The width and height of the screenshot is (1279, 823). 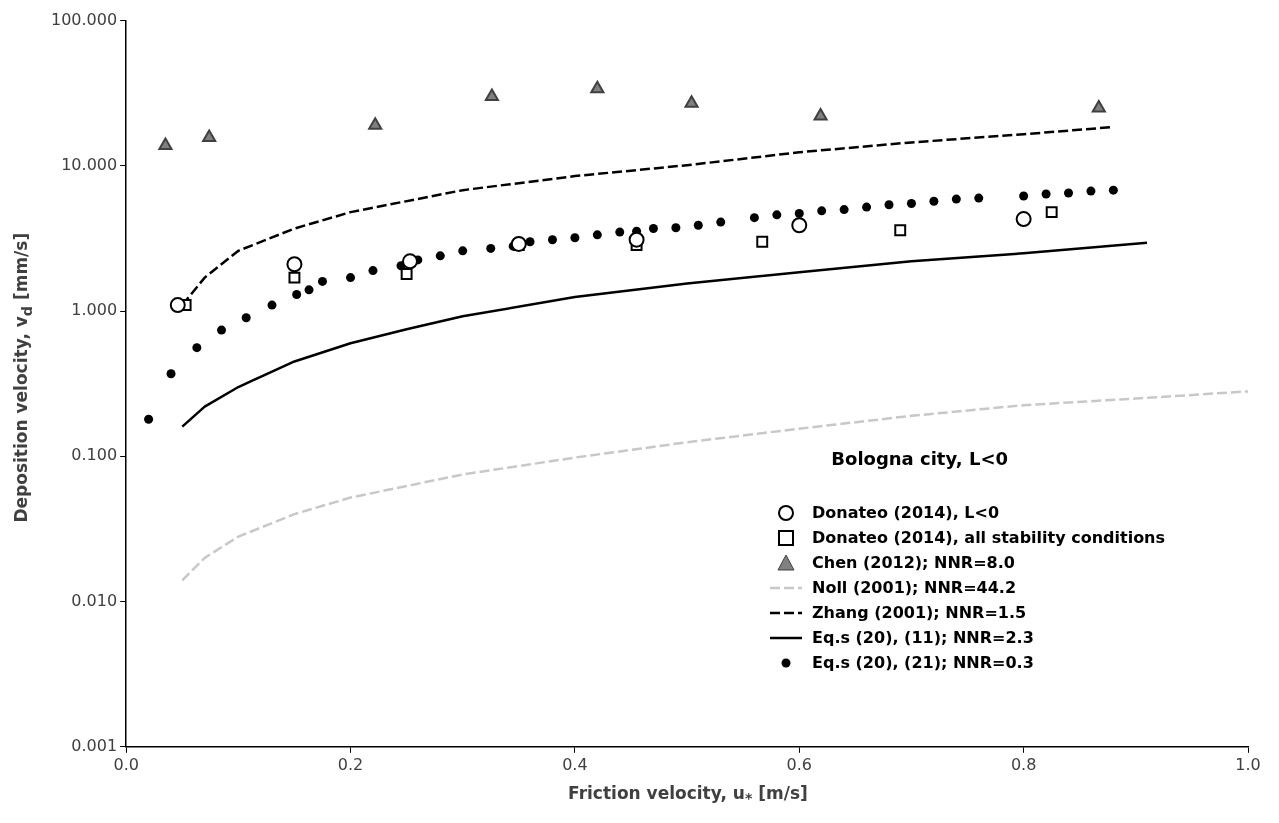 I want to click on x-tick-label: 0.0, so click(x=126, y=764).